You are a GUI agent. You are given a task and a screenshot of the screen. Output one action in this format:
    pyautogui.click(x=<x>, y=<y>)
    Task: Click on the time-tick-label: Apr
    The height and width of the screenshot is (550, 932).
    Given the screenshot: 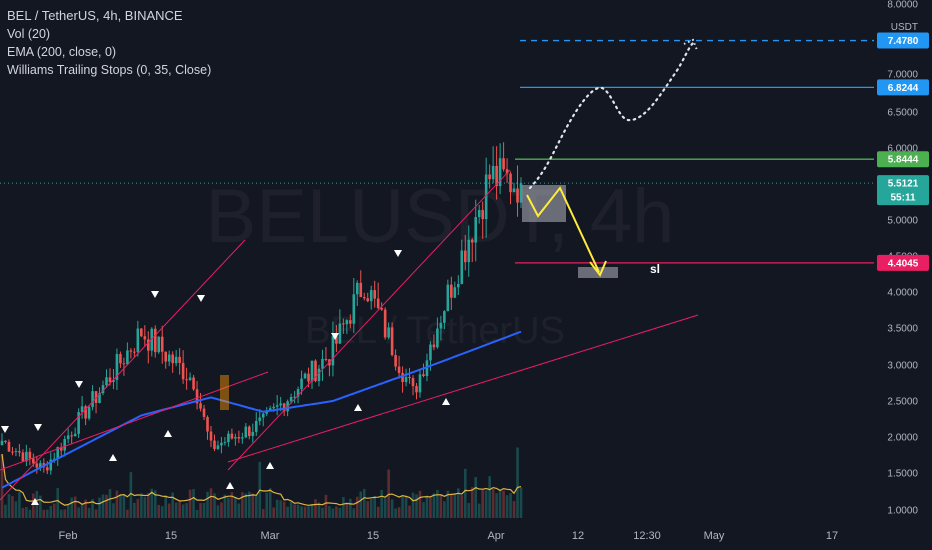 What is the action you would take?
    pyautogui.click(x=495, y=536)
    